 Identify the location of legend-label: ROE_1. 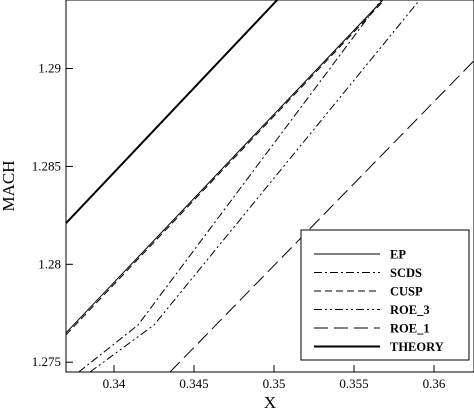
(410, 329).